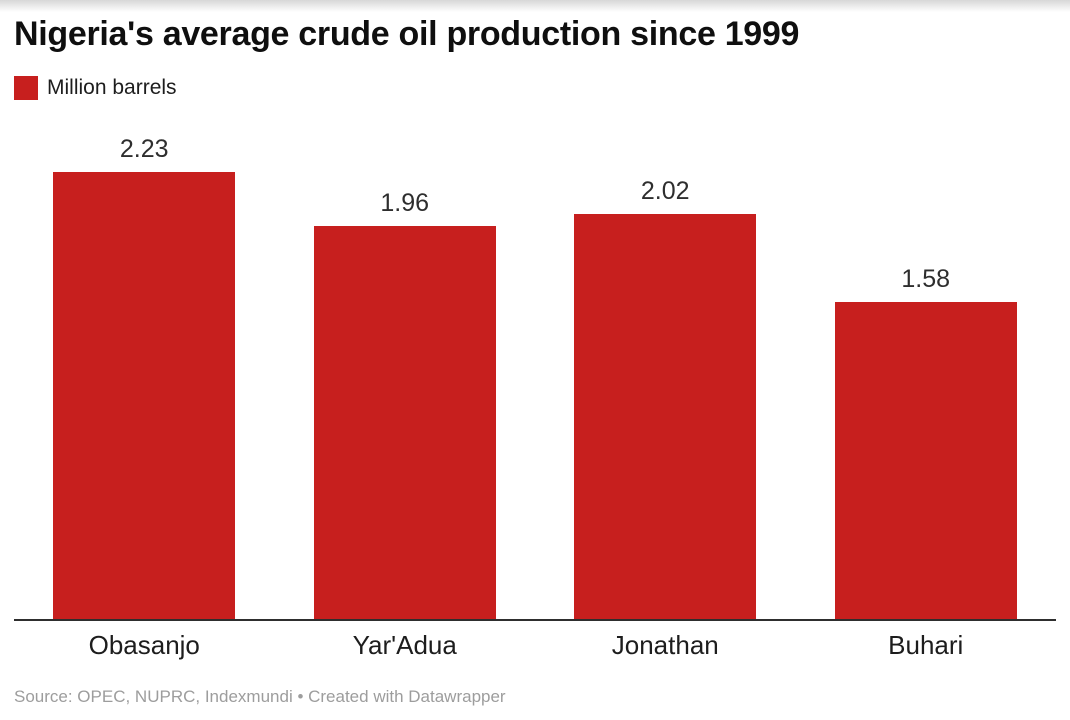 The width and height of the screenshot is (1070, 720). What do you see at coordinates (144, 149) in the screenshot?
I see `bar-value-label-obasanjo: 2.23` at bounding box center [144, 149].